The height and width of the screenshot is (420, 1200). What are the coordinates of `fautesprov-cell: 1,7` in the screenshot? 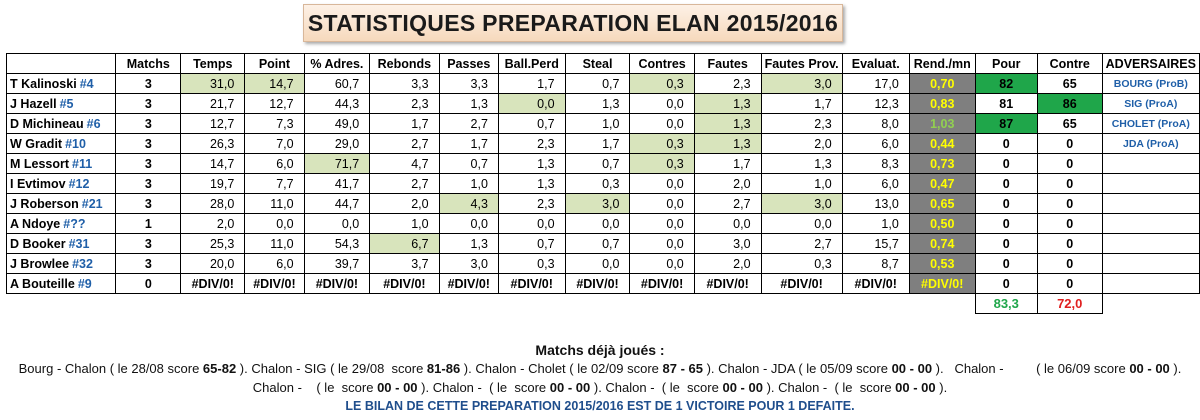 It's located at (801, 103).